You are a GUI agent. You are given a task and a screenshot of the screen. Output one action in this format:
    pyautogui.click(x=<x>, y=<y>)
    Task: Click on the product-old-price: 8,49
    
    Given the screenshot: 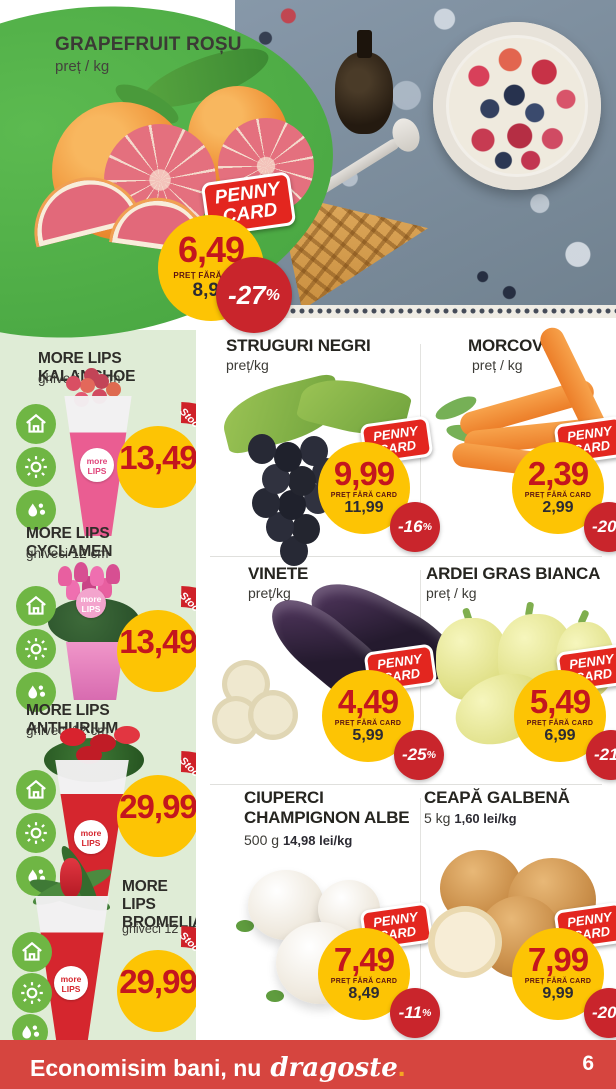 What is the action you would take?
    pyautogui.click(x=364, y=993)
    